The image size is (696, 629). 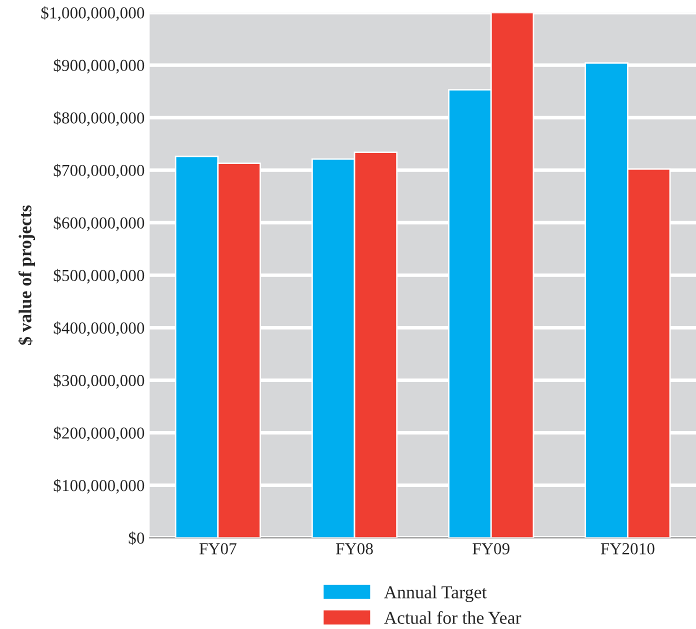 I want to click on y-tick-label: $800,000,000, so click(x=99, y=118).